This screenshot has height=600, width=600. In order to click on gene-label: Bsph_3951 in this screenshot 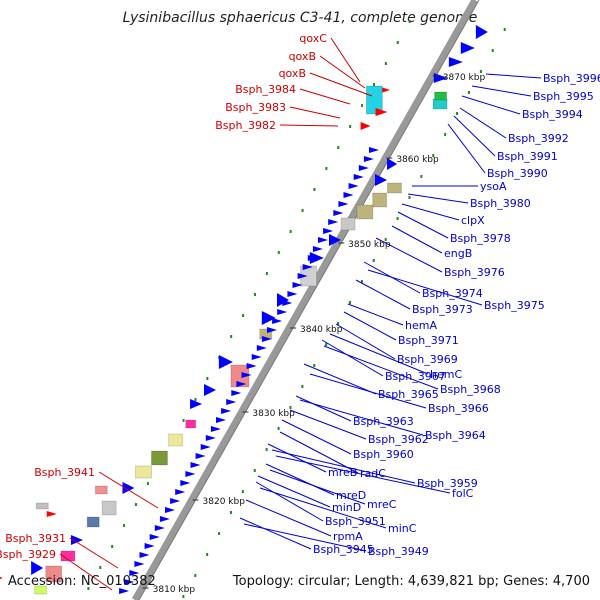, I will do `click(355, 521)`.